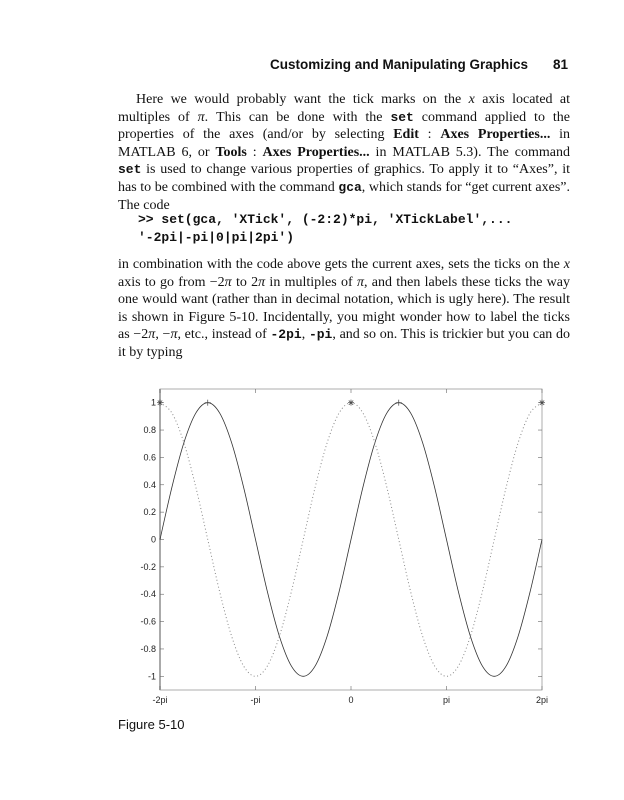 This screenshot has width=624, height=800. What do you see at coordinates (151, 724) in the screenshot?
I see `figure-caption: Figure 5-10` at bounding box center [151, 724].